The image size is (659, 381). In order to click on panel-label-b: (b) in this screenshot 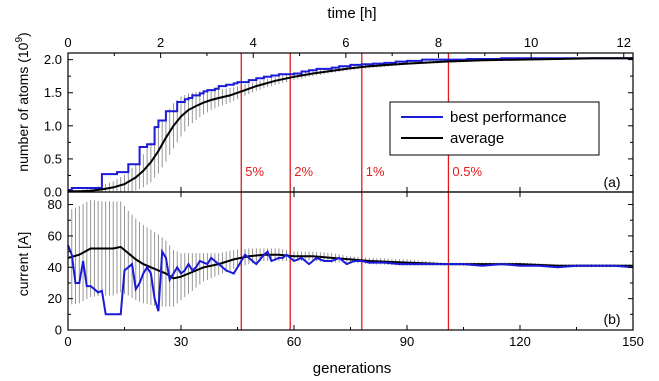, I will do `click(611, 319)`.